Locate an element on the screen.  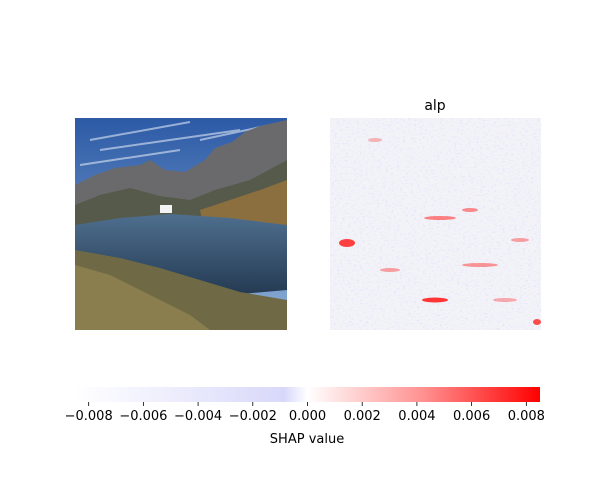
positive-attribution-spots is located at coordinates (440, 231).